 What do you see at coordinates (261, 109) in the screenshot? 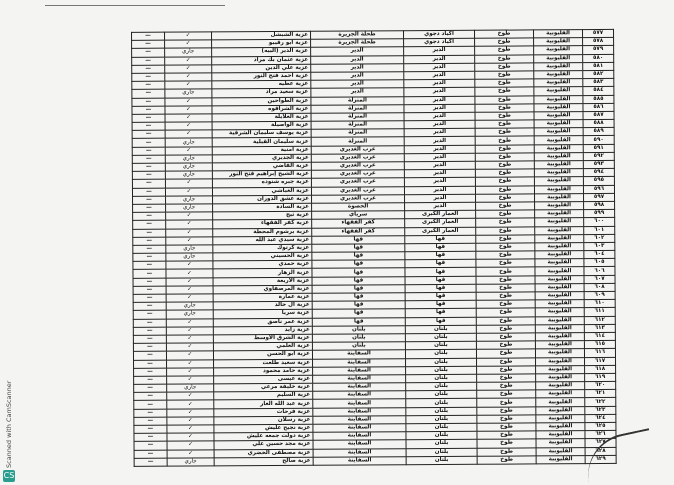
I see `hamlet-cell: عزبة الشراقوه` at bounding box center [261, 109].